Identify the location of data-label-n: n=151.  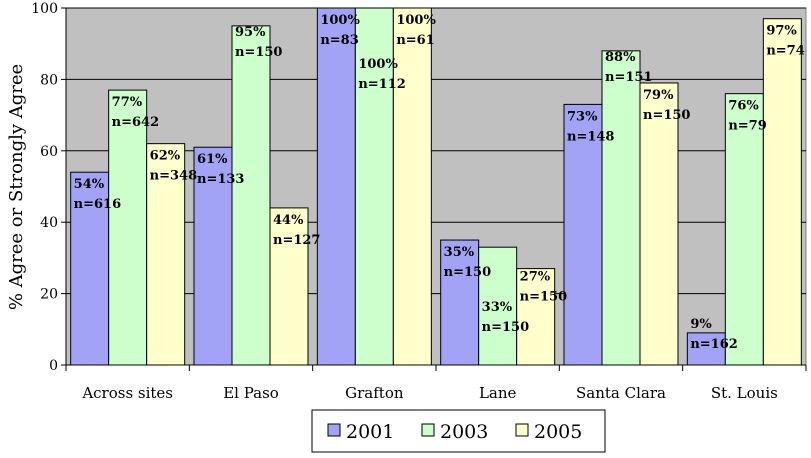
(628, 77).